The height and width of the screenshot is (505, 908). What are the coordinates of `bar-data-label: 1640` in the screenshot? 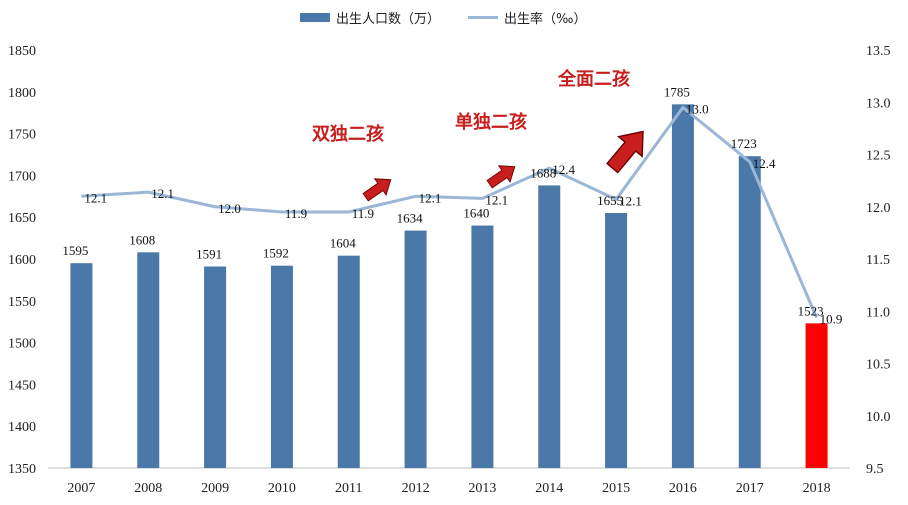 It's located at (476, 213).